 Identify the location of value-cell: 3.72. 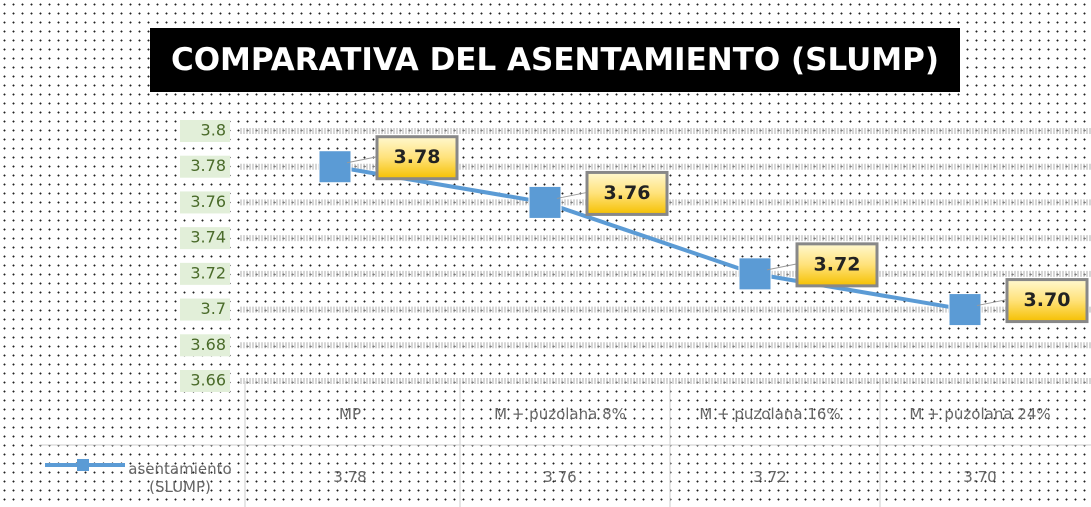
(770, 477).